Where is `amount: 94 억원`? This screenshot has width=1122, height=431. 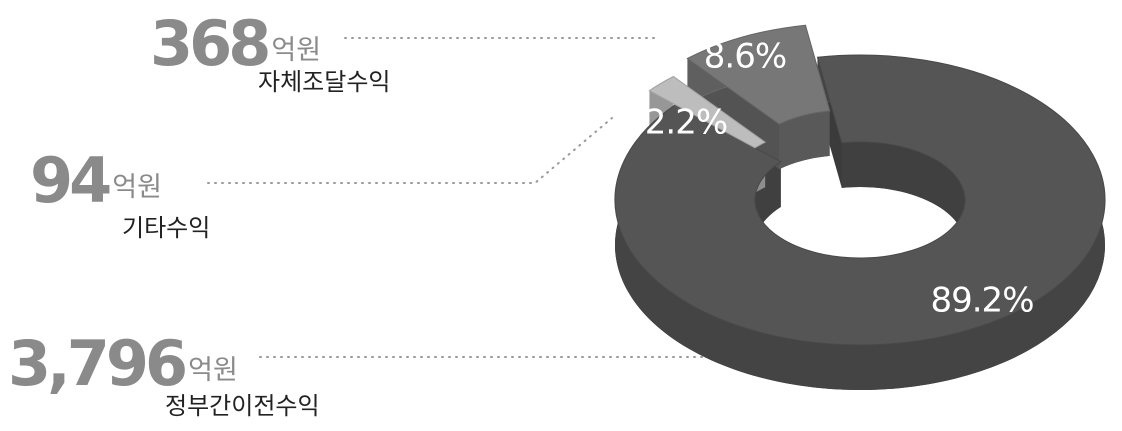
amount: 94 억원 is located at coordinates (96, 180).